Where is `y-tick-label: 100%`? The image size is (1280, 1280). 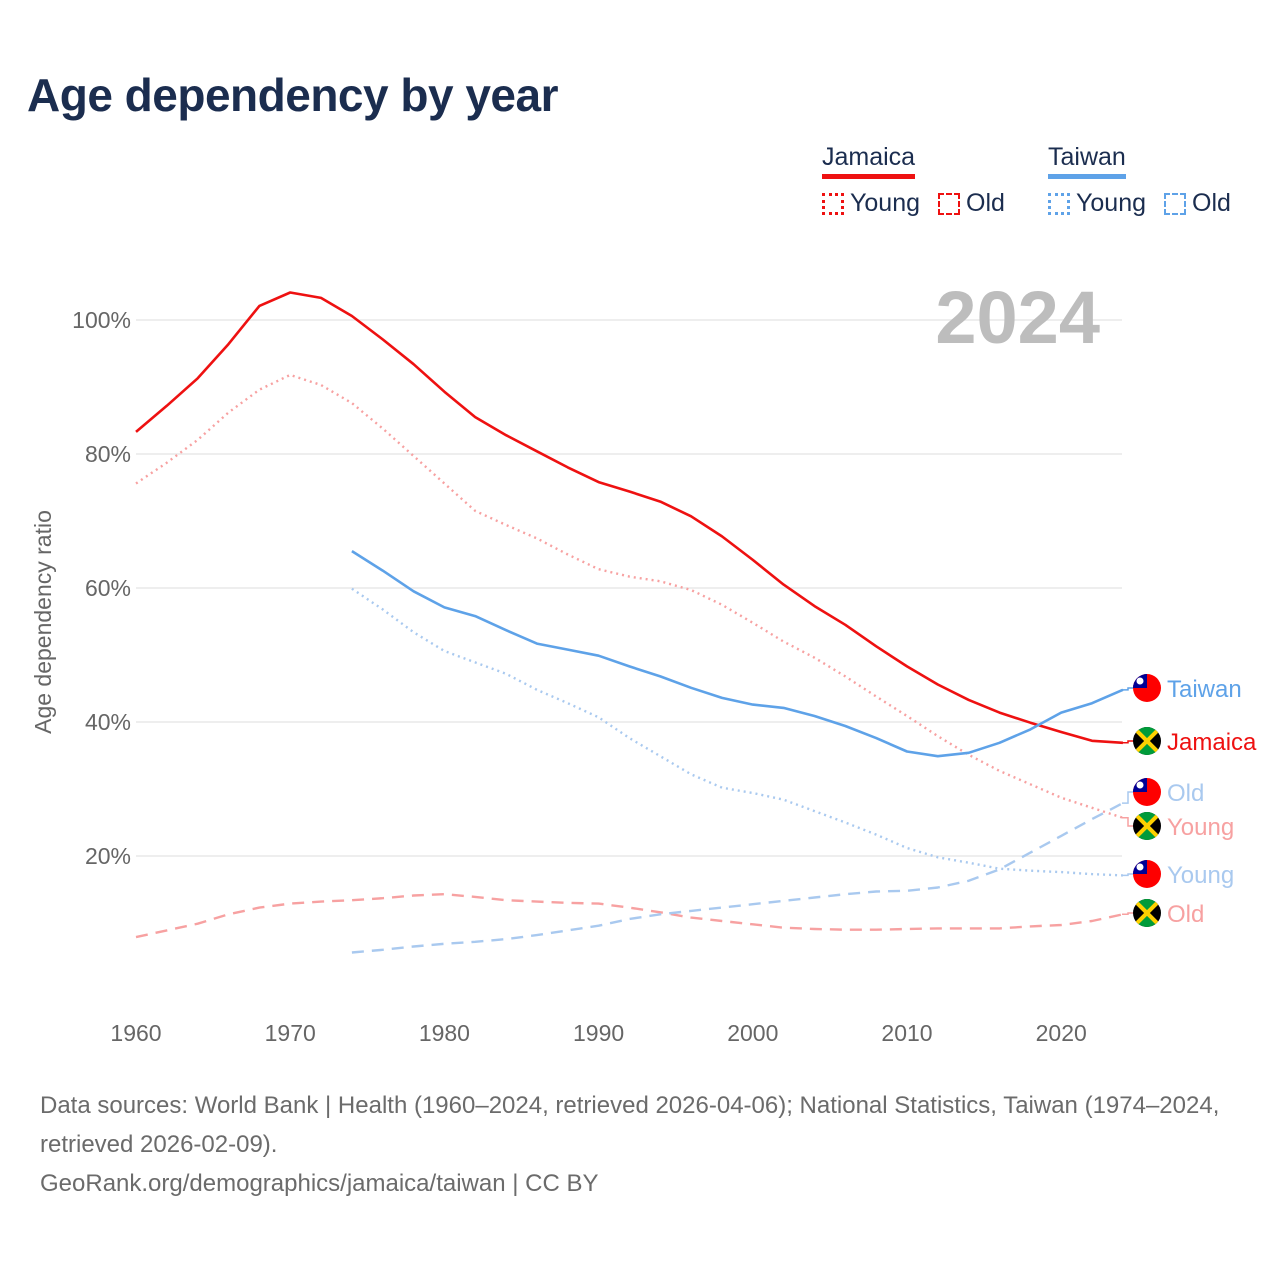
y-tick-label: 100% is located at coordinates (101, 320).